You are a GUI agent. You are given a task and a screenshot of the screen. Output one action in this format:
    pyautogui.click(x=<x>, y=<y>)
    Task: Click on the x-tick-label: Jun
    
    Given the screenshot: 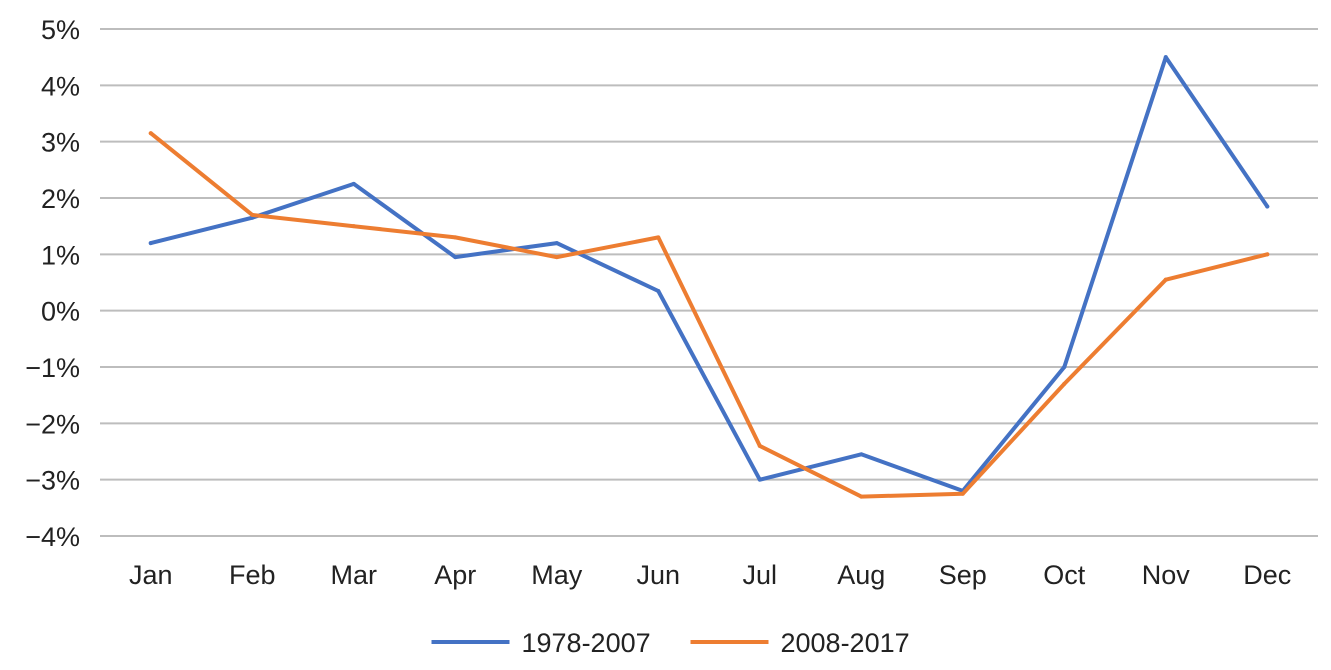 What is the action you would take?
    pyautogui.click(x=658, y=575)
    